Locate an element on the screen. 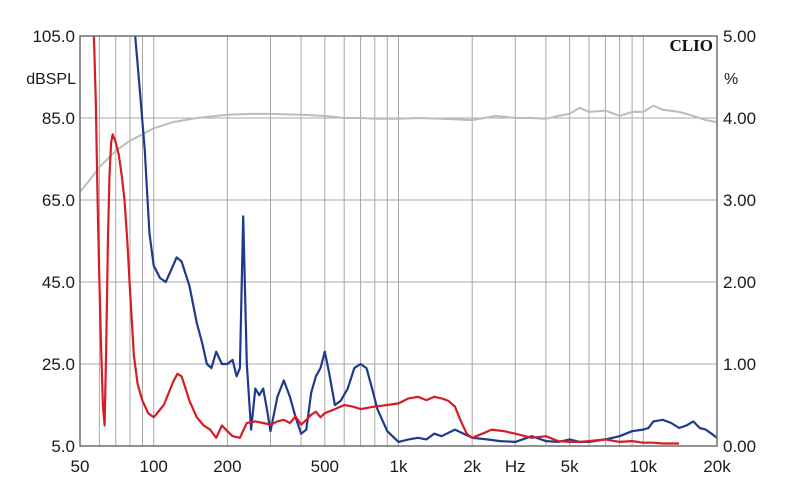 The image size is (800, 504). y-left-tick-label: 25.0 is located at coordinates (58, 364).